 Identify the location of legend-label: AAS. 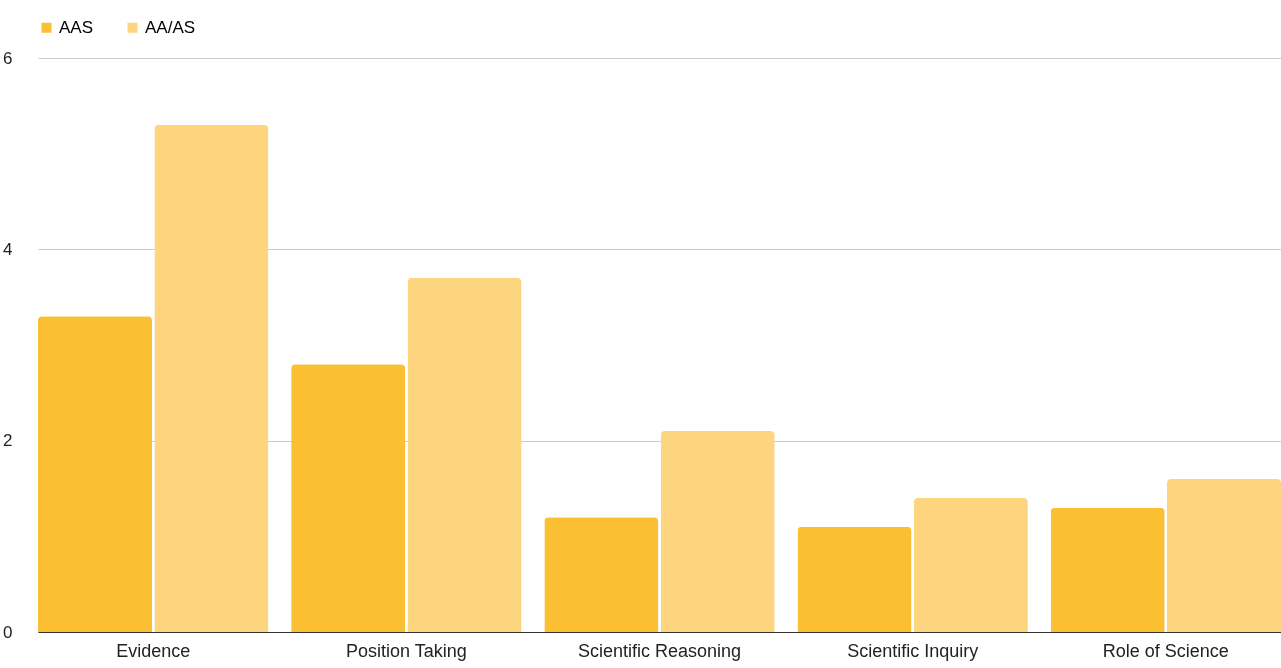
(76, 27).